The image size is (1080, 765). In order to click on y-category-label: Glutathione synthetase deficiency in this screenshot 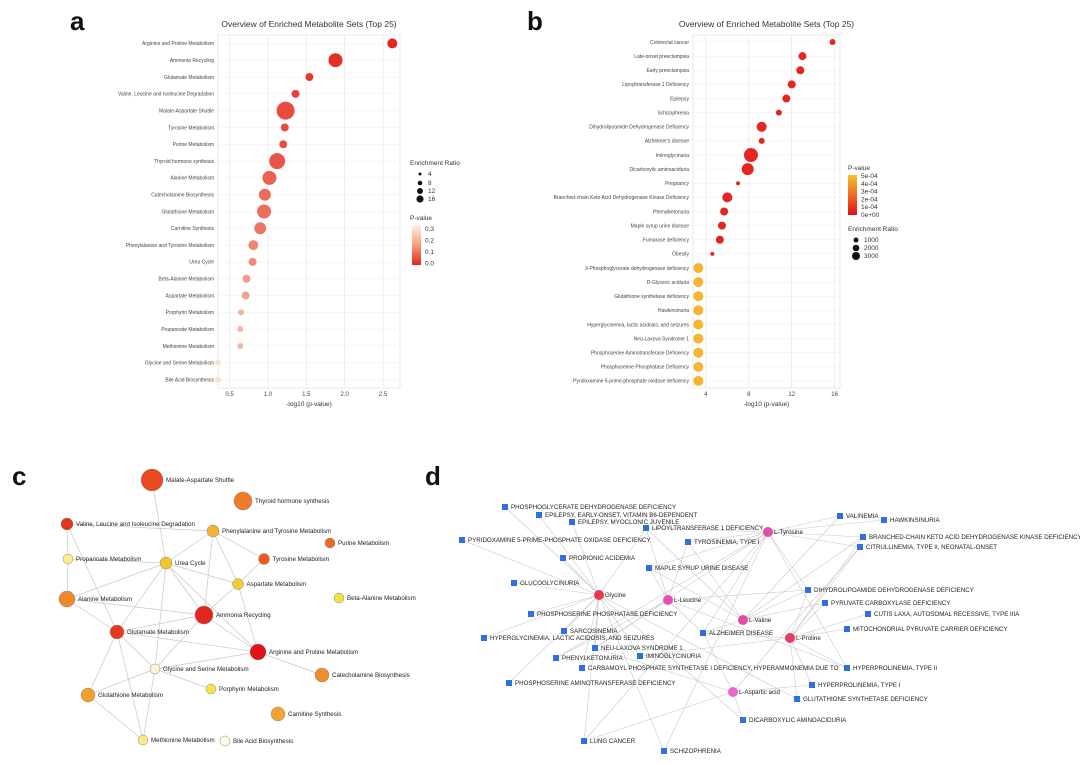, I will do `click(651, 297)`.